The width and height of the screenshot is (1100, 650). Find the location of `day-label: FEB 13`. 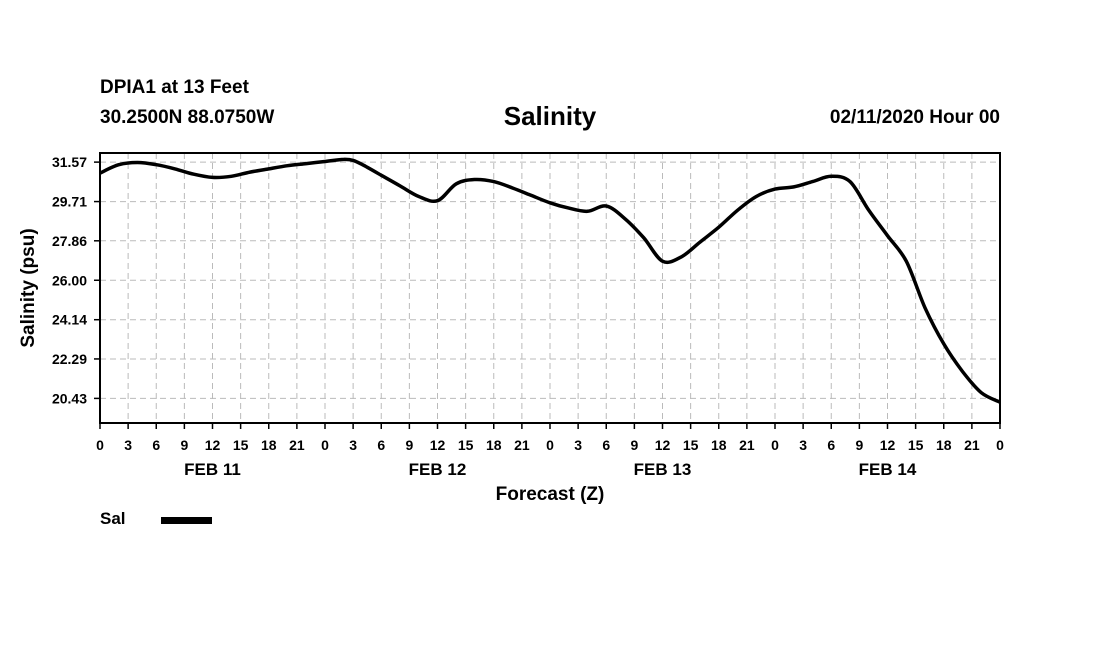

day-label: FEB 13 is located at coordinates (663, 469).